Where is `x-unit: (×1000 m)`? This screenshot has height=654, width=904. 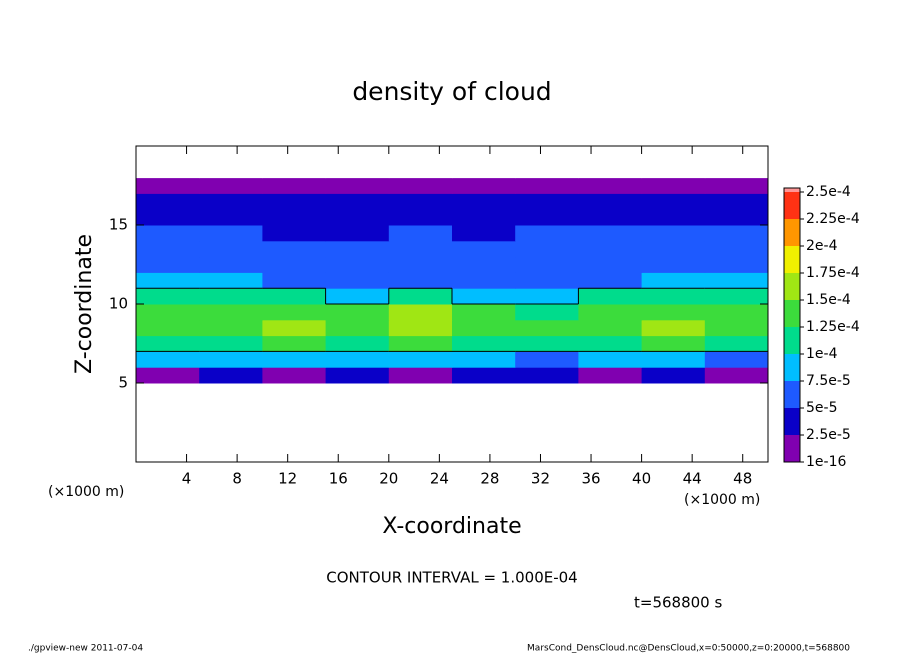 x-unit: (×1000 m) is located at coordinates (722, 500).